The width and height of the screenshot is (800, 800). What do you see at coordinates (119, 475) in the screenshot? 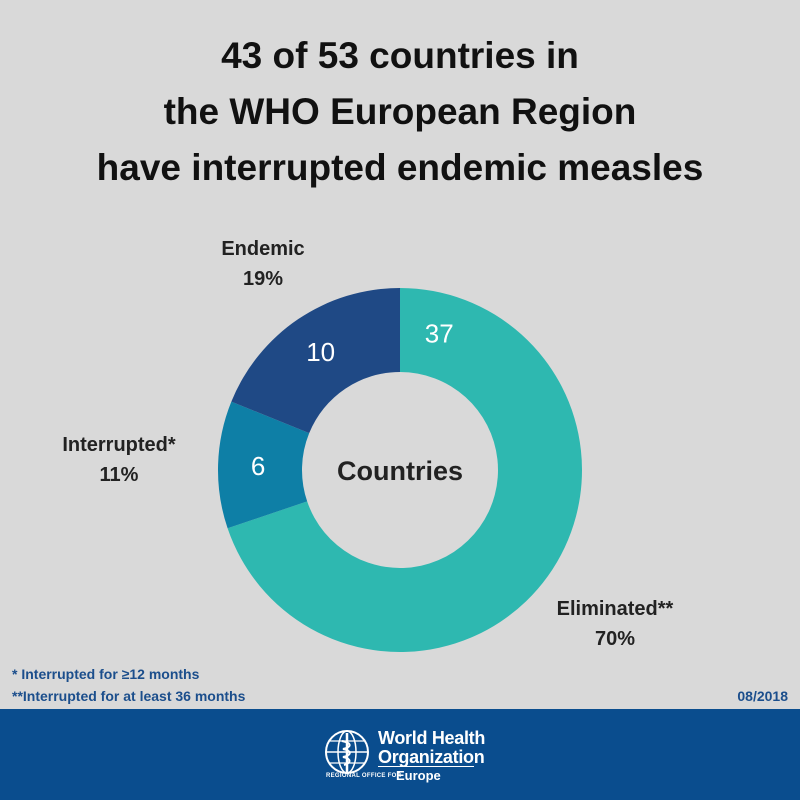
I see `interrupted-percent: 11%` at bounding box center [119, 475].